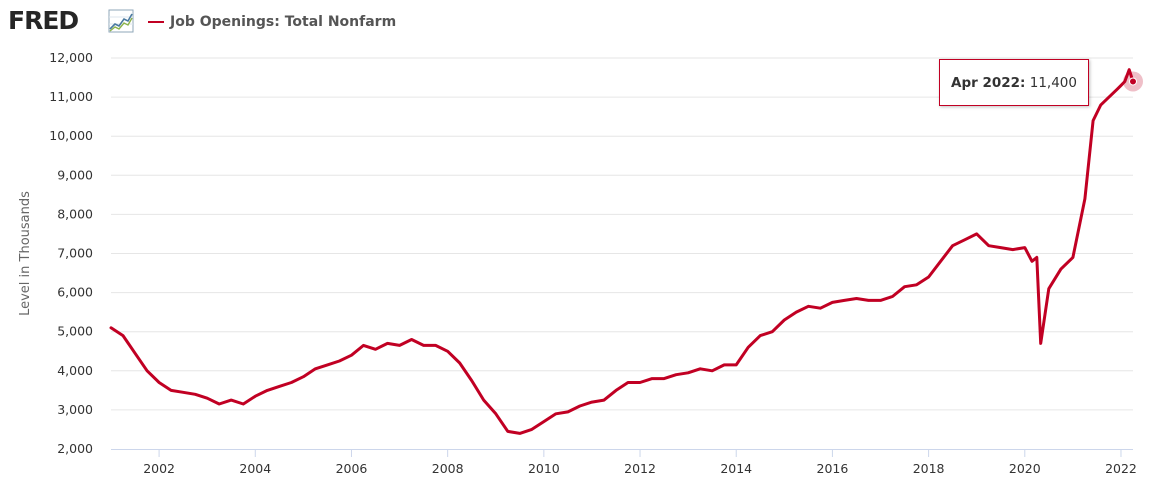 The width and height of the screenshot is (1155, 479). What do you see at coordinates (352, 468) in the screenshot?
I see `x-tick-label: 2006` at bounding box center [352, 468].